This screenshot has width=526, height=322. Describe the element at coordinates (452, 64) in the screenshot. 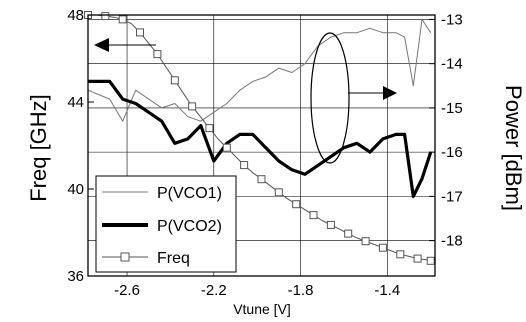

I see `right-tick-label: -14` at that location.